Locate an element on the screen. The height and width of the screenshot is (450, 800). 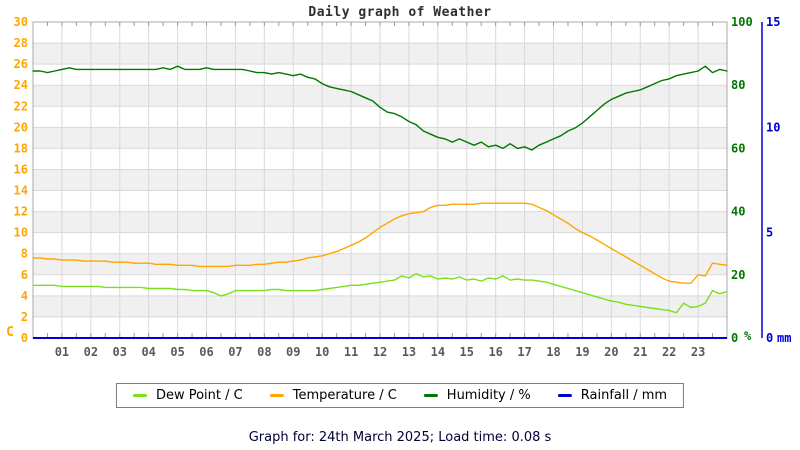
legend-label-temperature: Temperature / C is located at coordinates (344, 395).